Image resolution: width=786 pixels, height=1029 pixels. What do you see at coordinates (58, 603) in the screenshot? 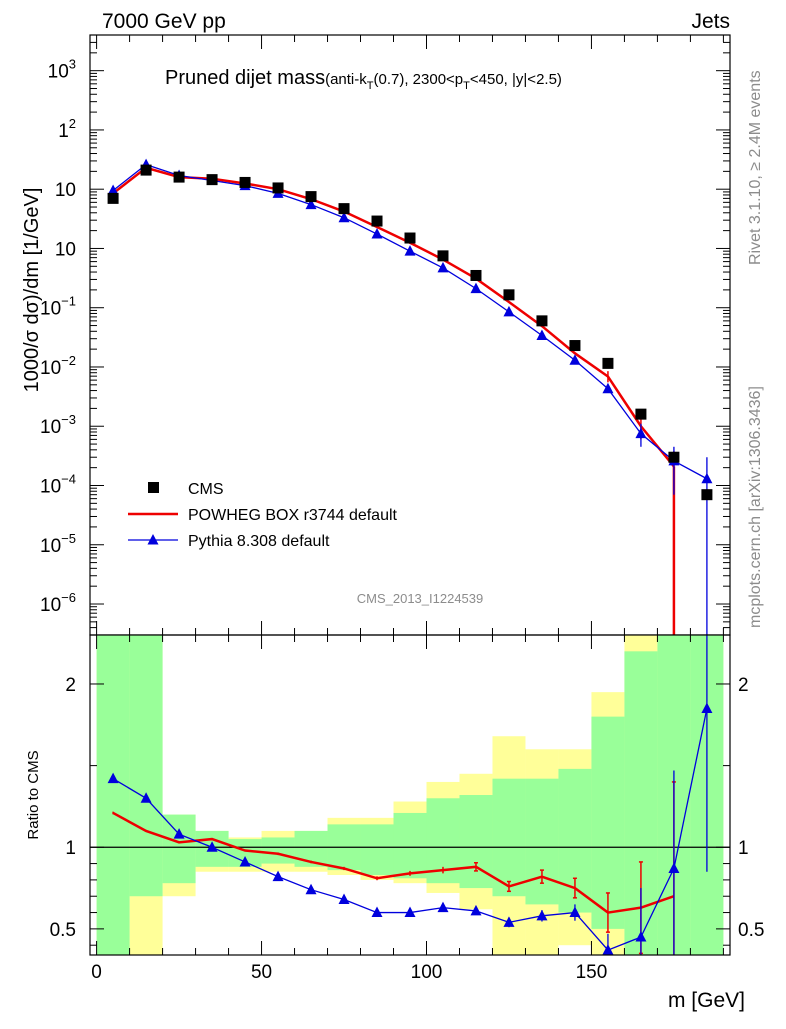
I see `main-ytick-label: 10⁻⁶` at bounding box center [58, 603].